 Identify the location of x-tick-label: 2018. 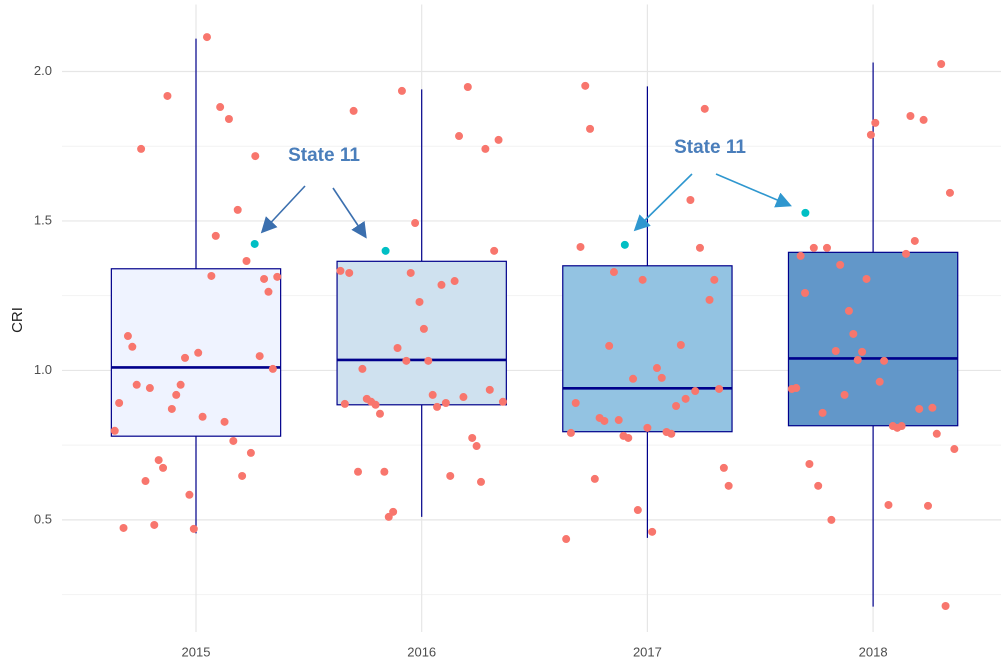
(873, 651).